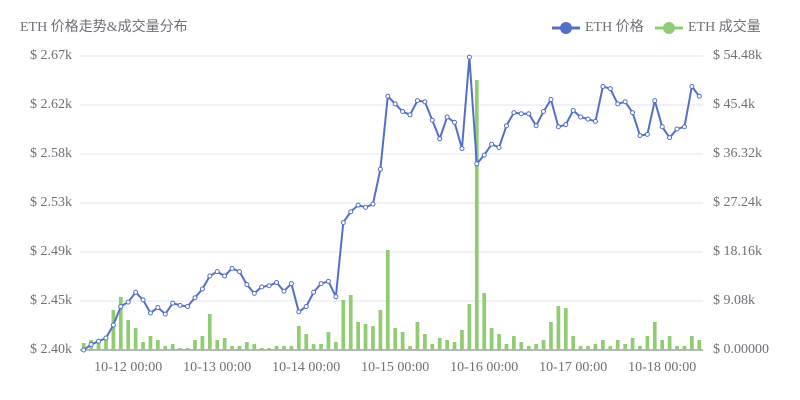 The width and height of the screenshot is (800, 400). Describe the element at coordinates (51, 153) in the screenshot. I see `y-tick-label: $ 2.58k` at that location.